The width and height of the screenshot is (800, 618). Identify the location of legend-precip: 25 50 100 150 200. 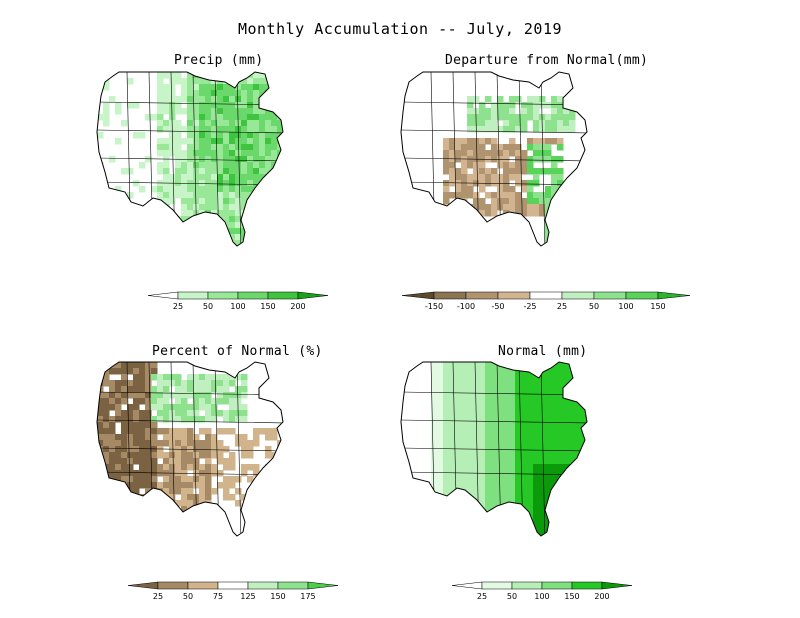
(238, 301).